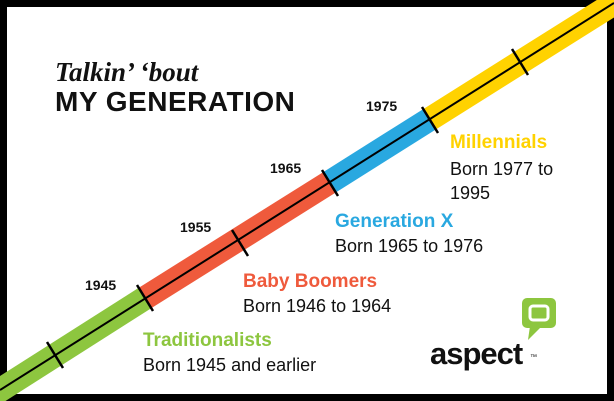  Describe the element at coordinates (539, 319) in the screenshot. I see `logo-bubble` at that location.